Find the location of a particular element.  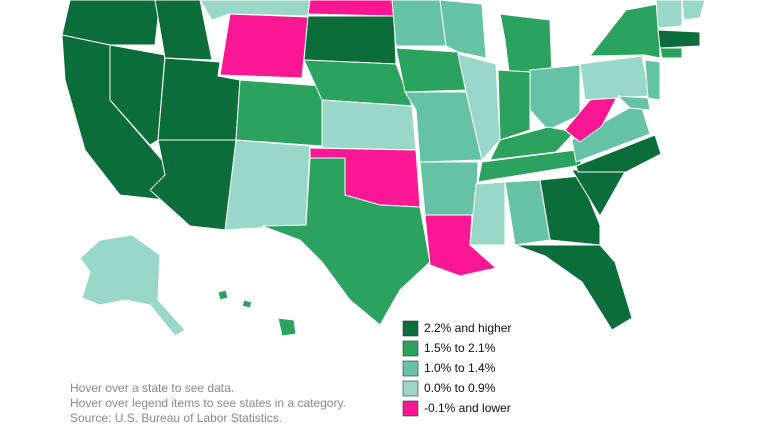

legend-label: 1.0% to 1.4% is located at coordinates (460, 368).